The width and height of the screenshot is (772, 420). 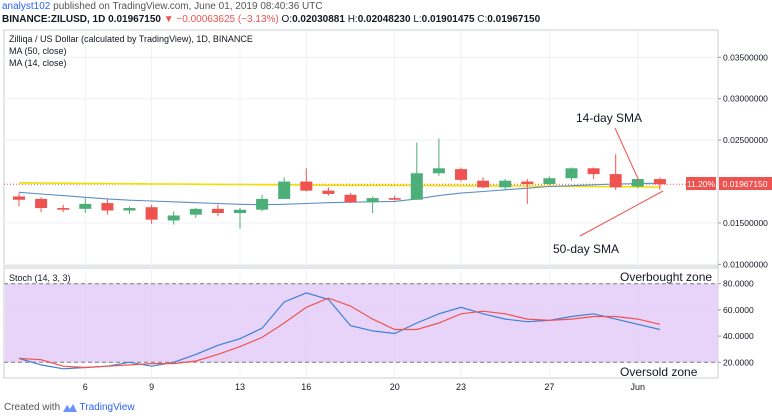 What do you see at coordinates (514, 19) in the screenshot?
I see `close-value: 0.01967150` at bounding box center [514, 19].